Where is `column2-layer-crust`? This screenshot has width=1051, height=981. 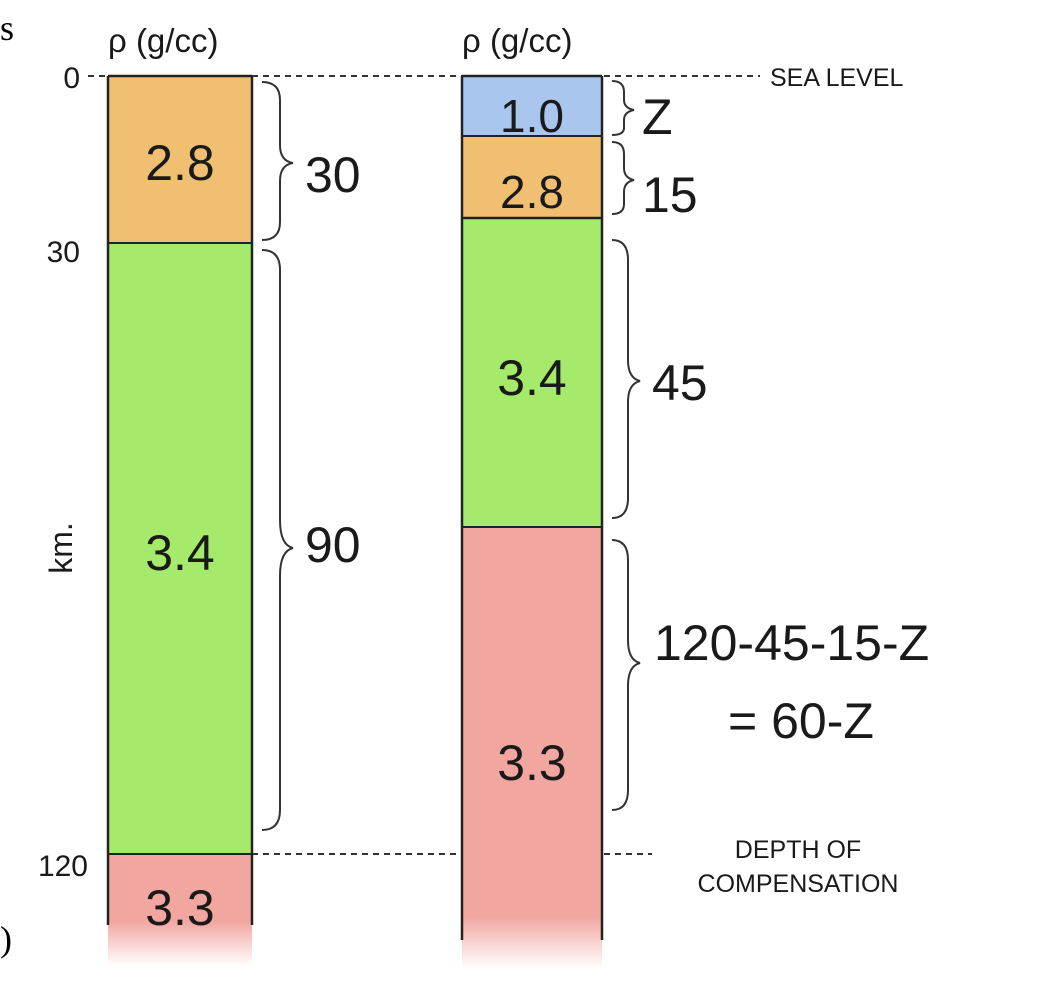
column2-layer-crust is located at coordinates (532, 177).